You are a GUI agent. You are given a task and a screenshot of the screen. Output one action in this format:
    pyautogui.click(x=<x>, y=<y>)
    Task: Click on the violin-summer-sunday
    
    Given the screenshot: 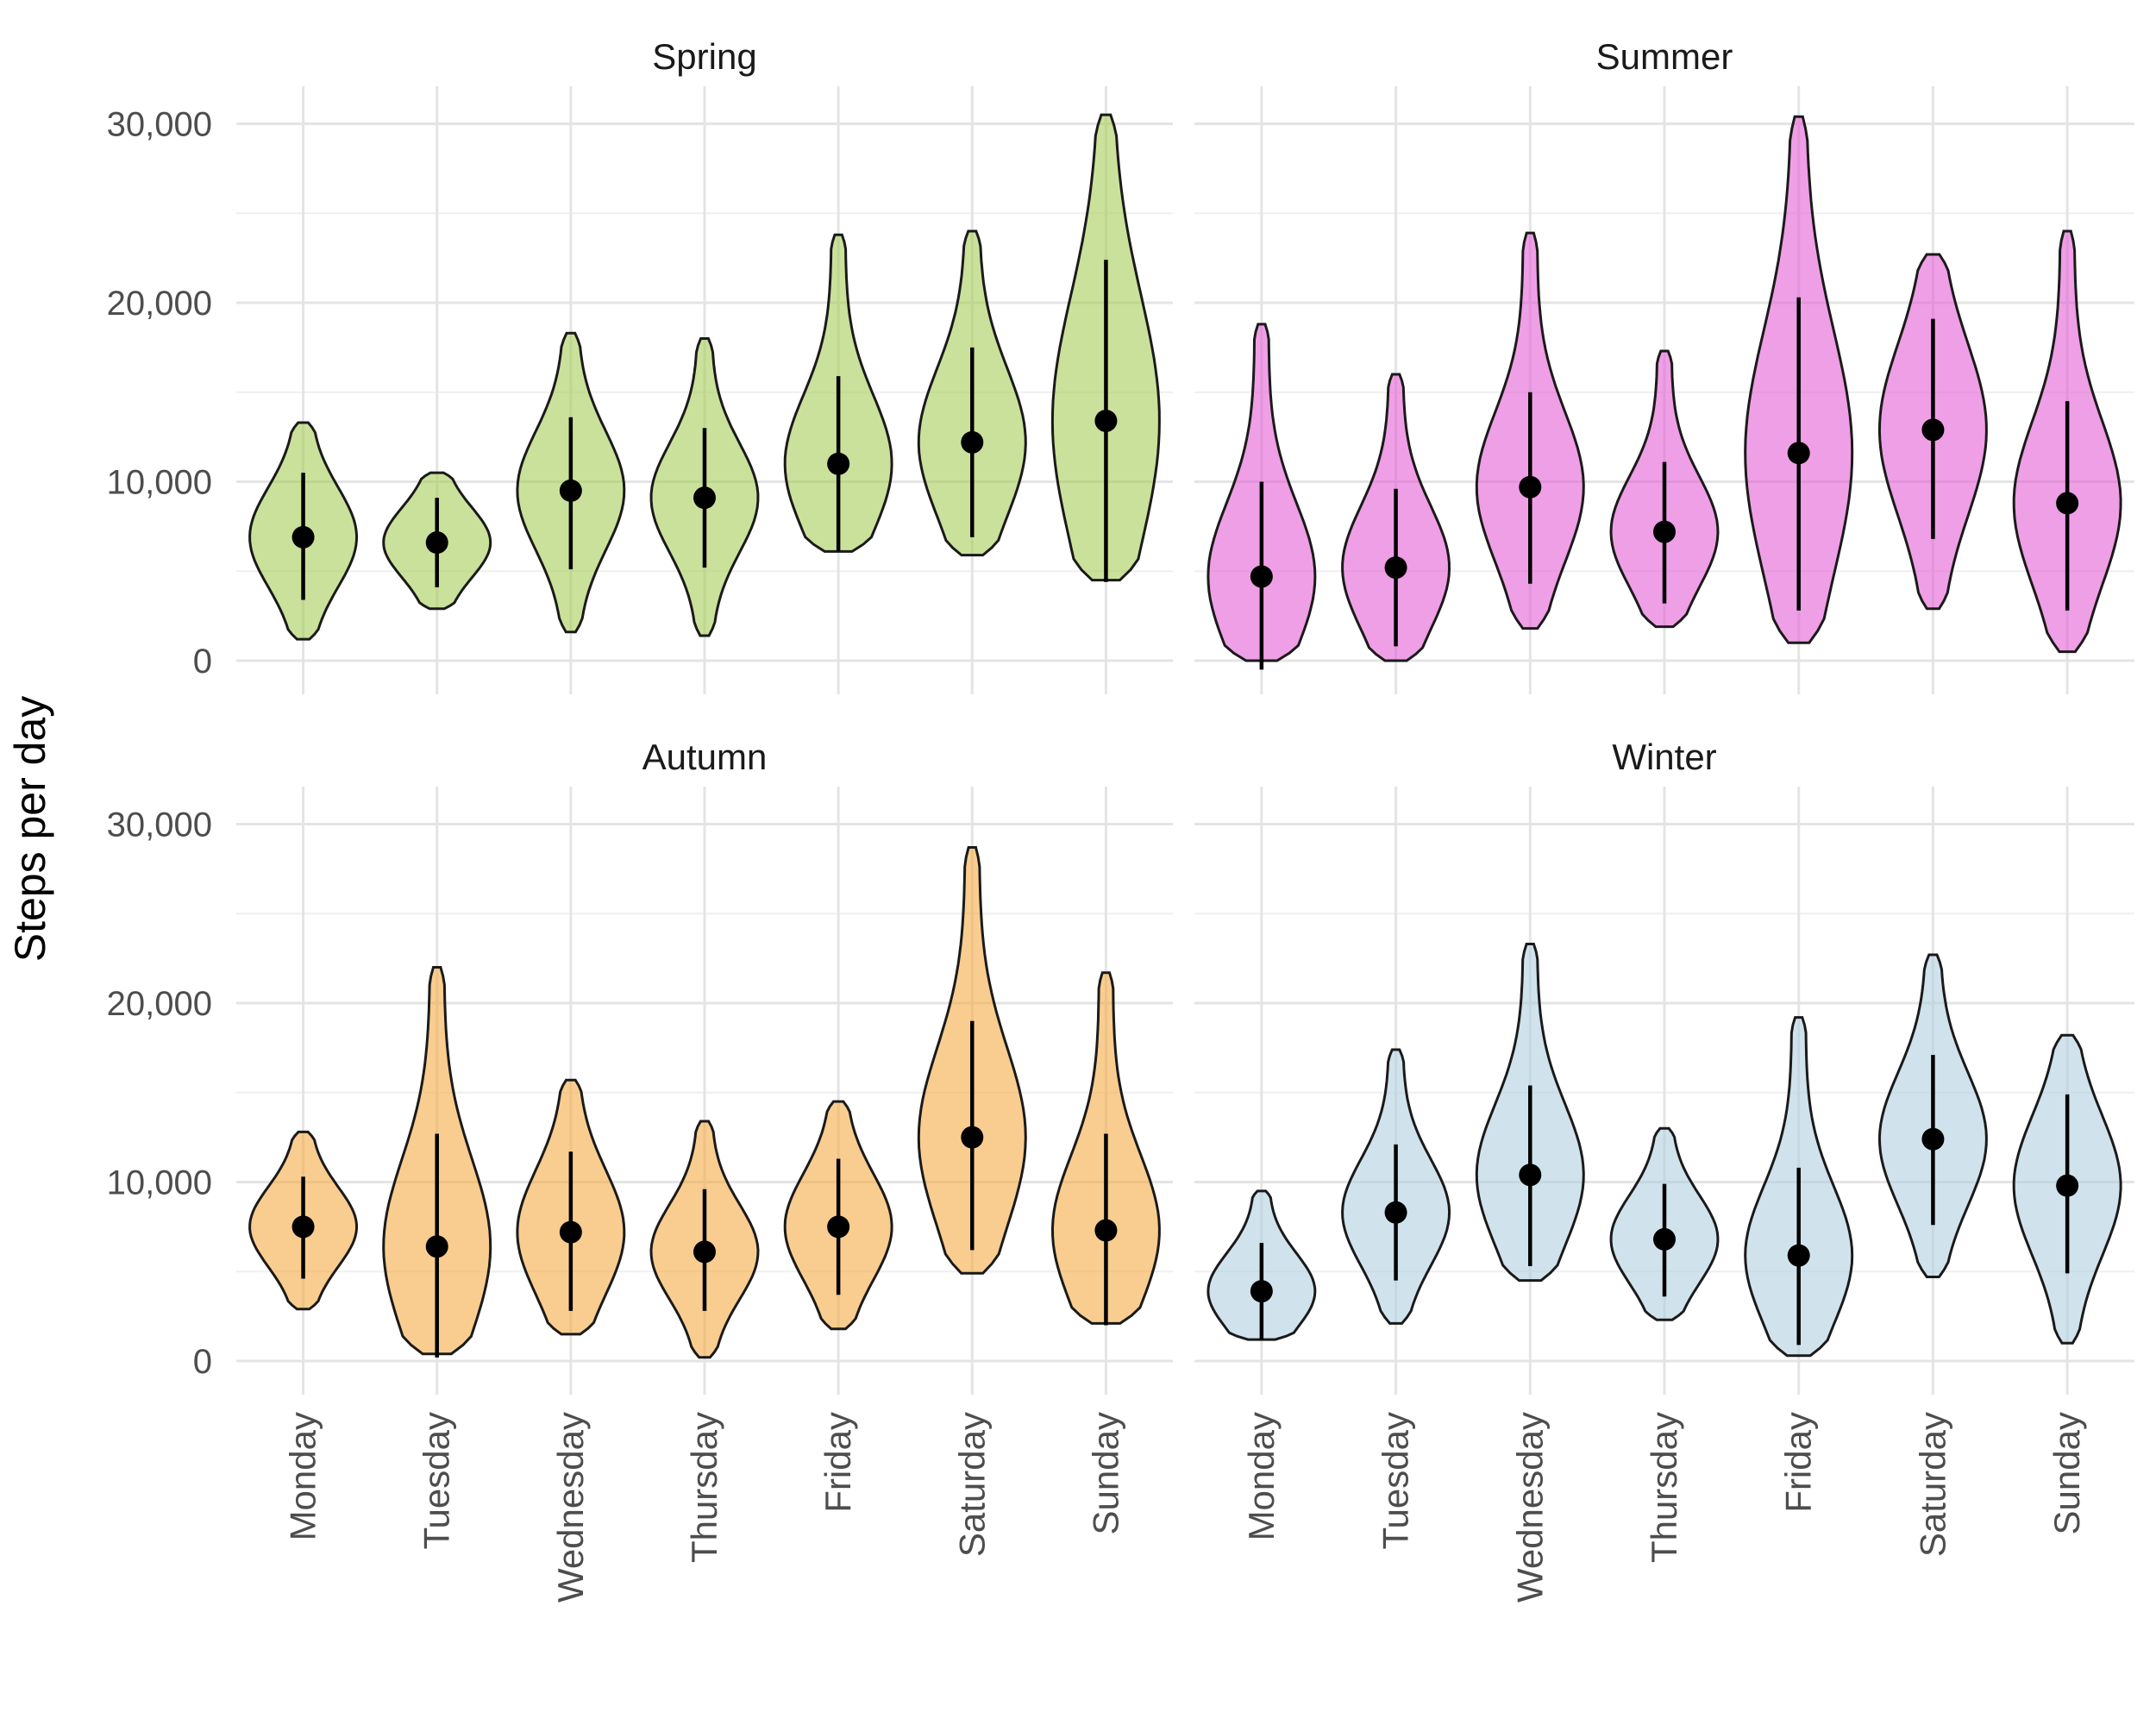 What is the action you would take?
    pyautogui.click(x=2067, y=441)
    